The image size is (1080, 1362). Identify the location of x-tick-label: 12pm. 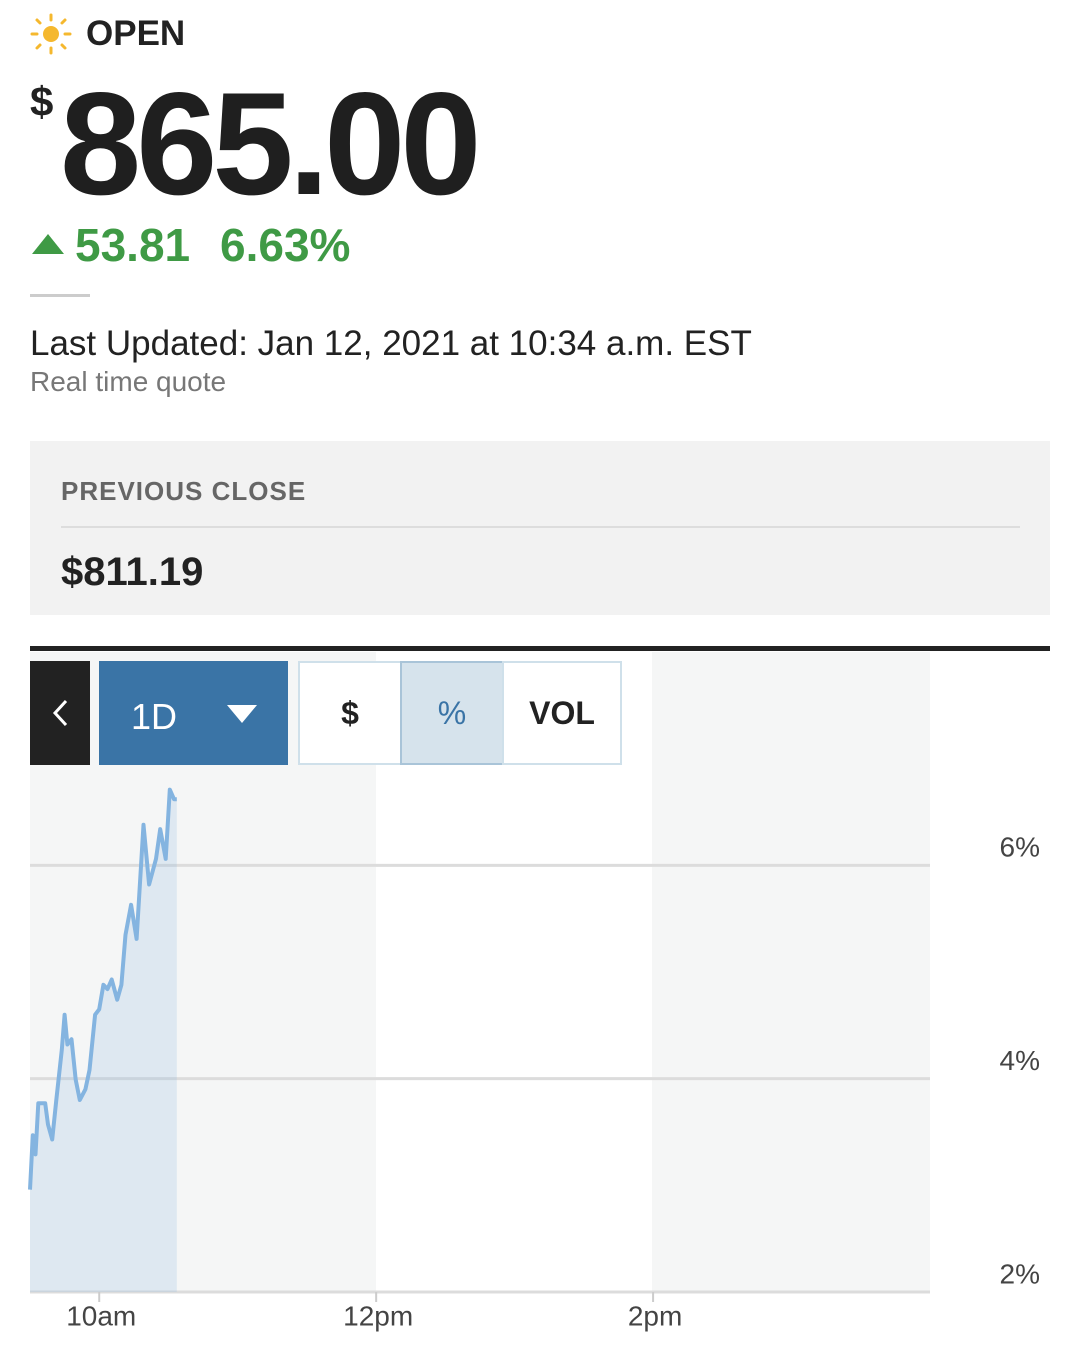
(378, 1315).